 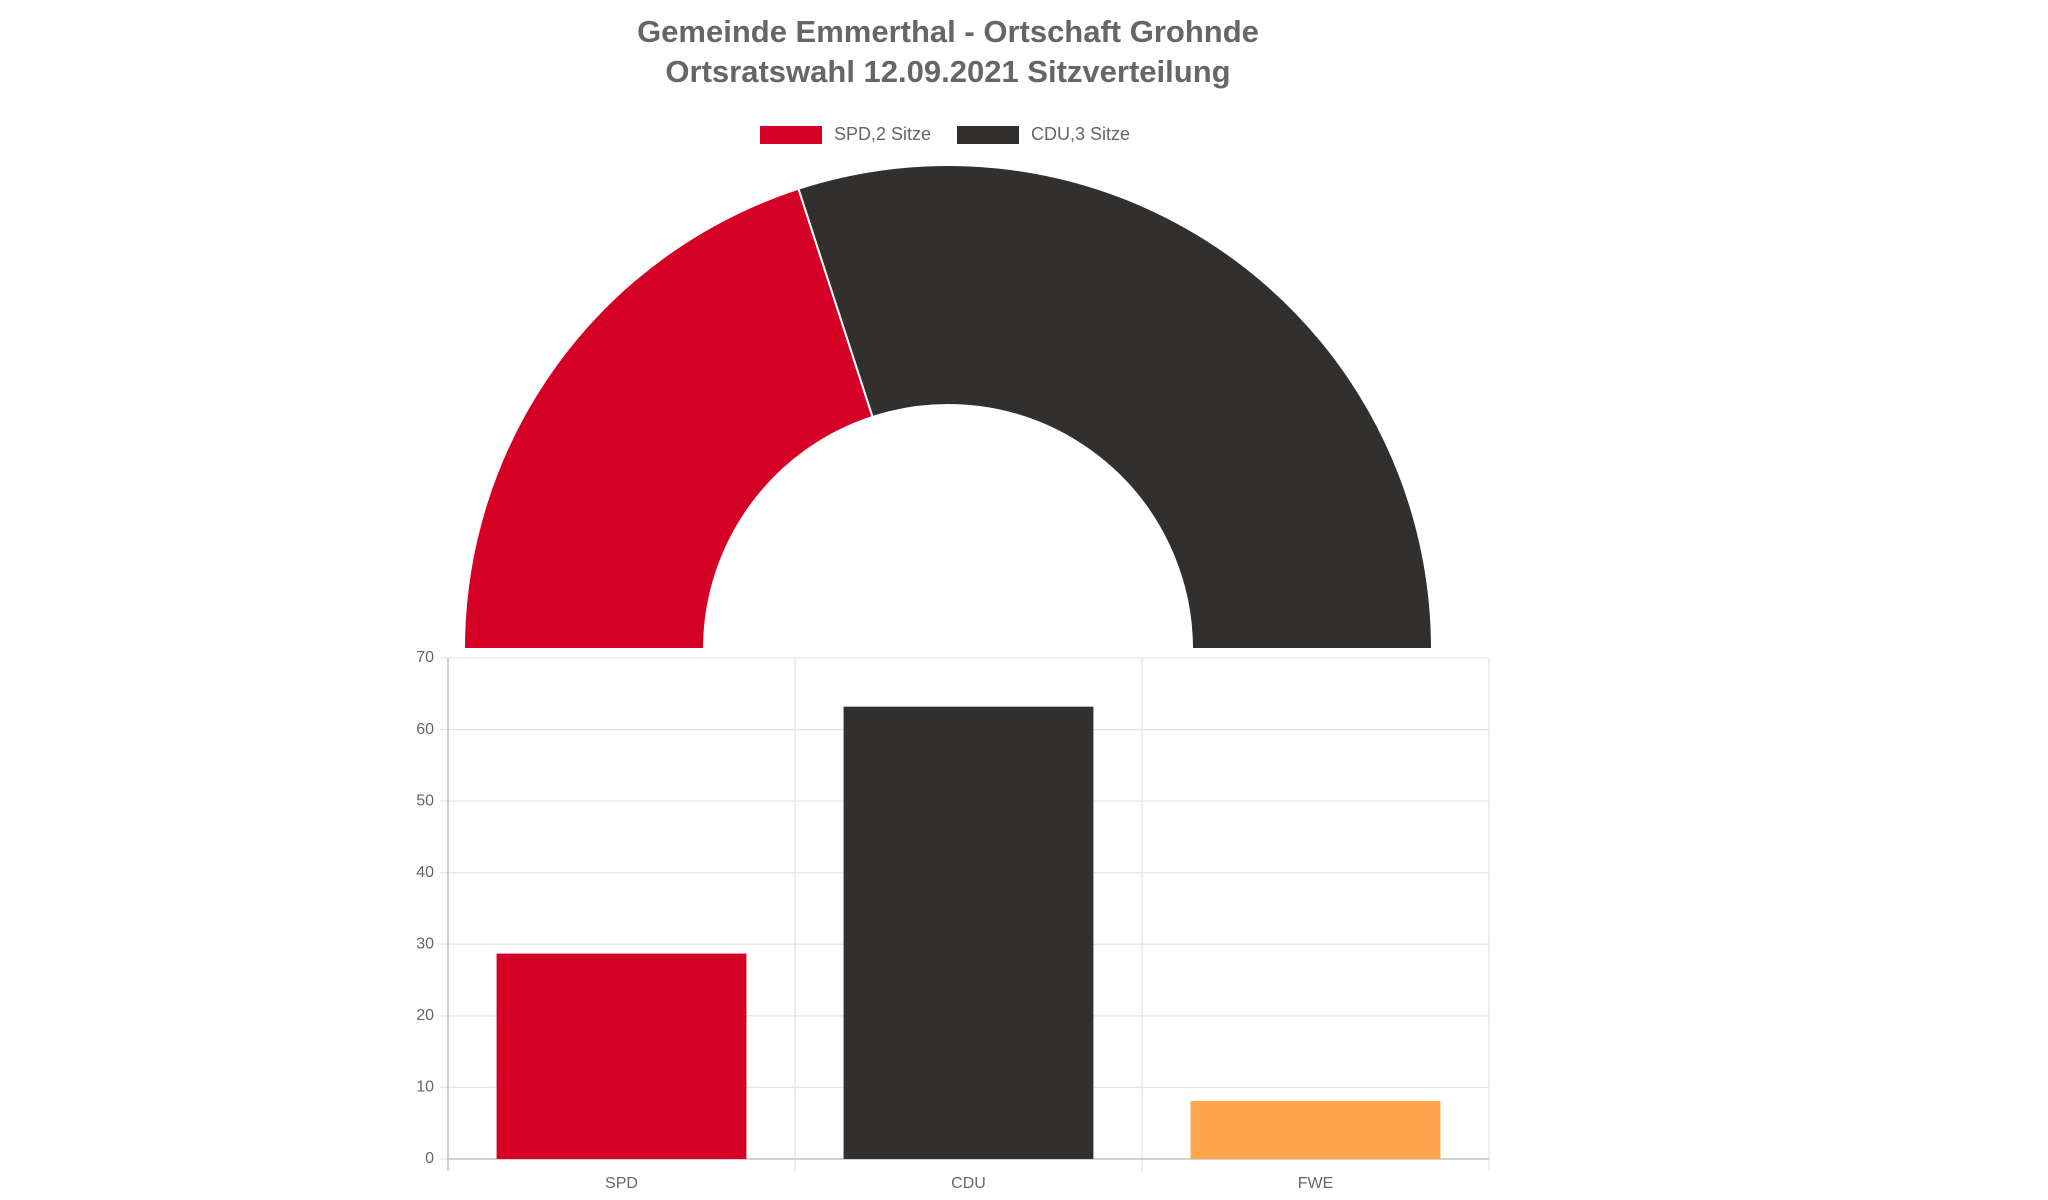 What do you see at coordinates (425, 729) in the screenshot?
I see `y-tick-label: 60` at bounding box center [425, 729].